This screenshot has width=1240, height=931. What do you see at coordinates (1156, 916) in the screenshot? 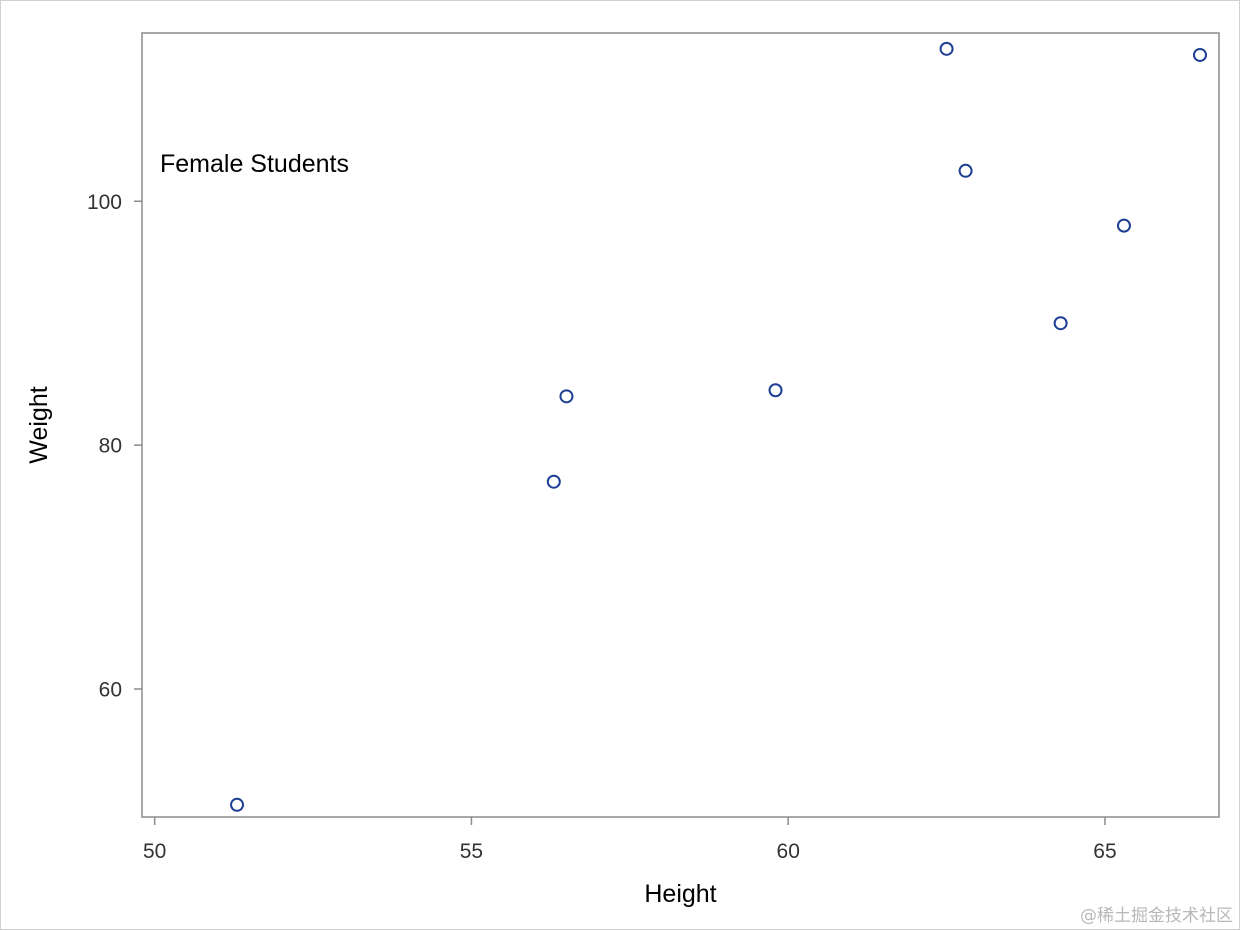
I see `watermark: @稀土掘金技术社区` at bounding box center [1156, 916].